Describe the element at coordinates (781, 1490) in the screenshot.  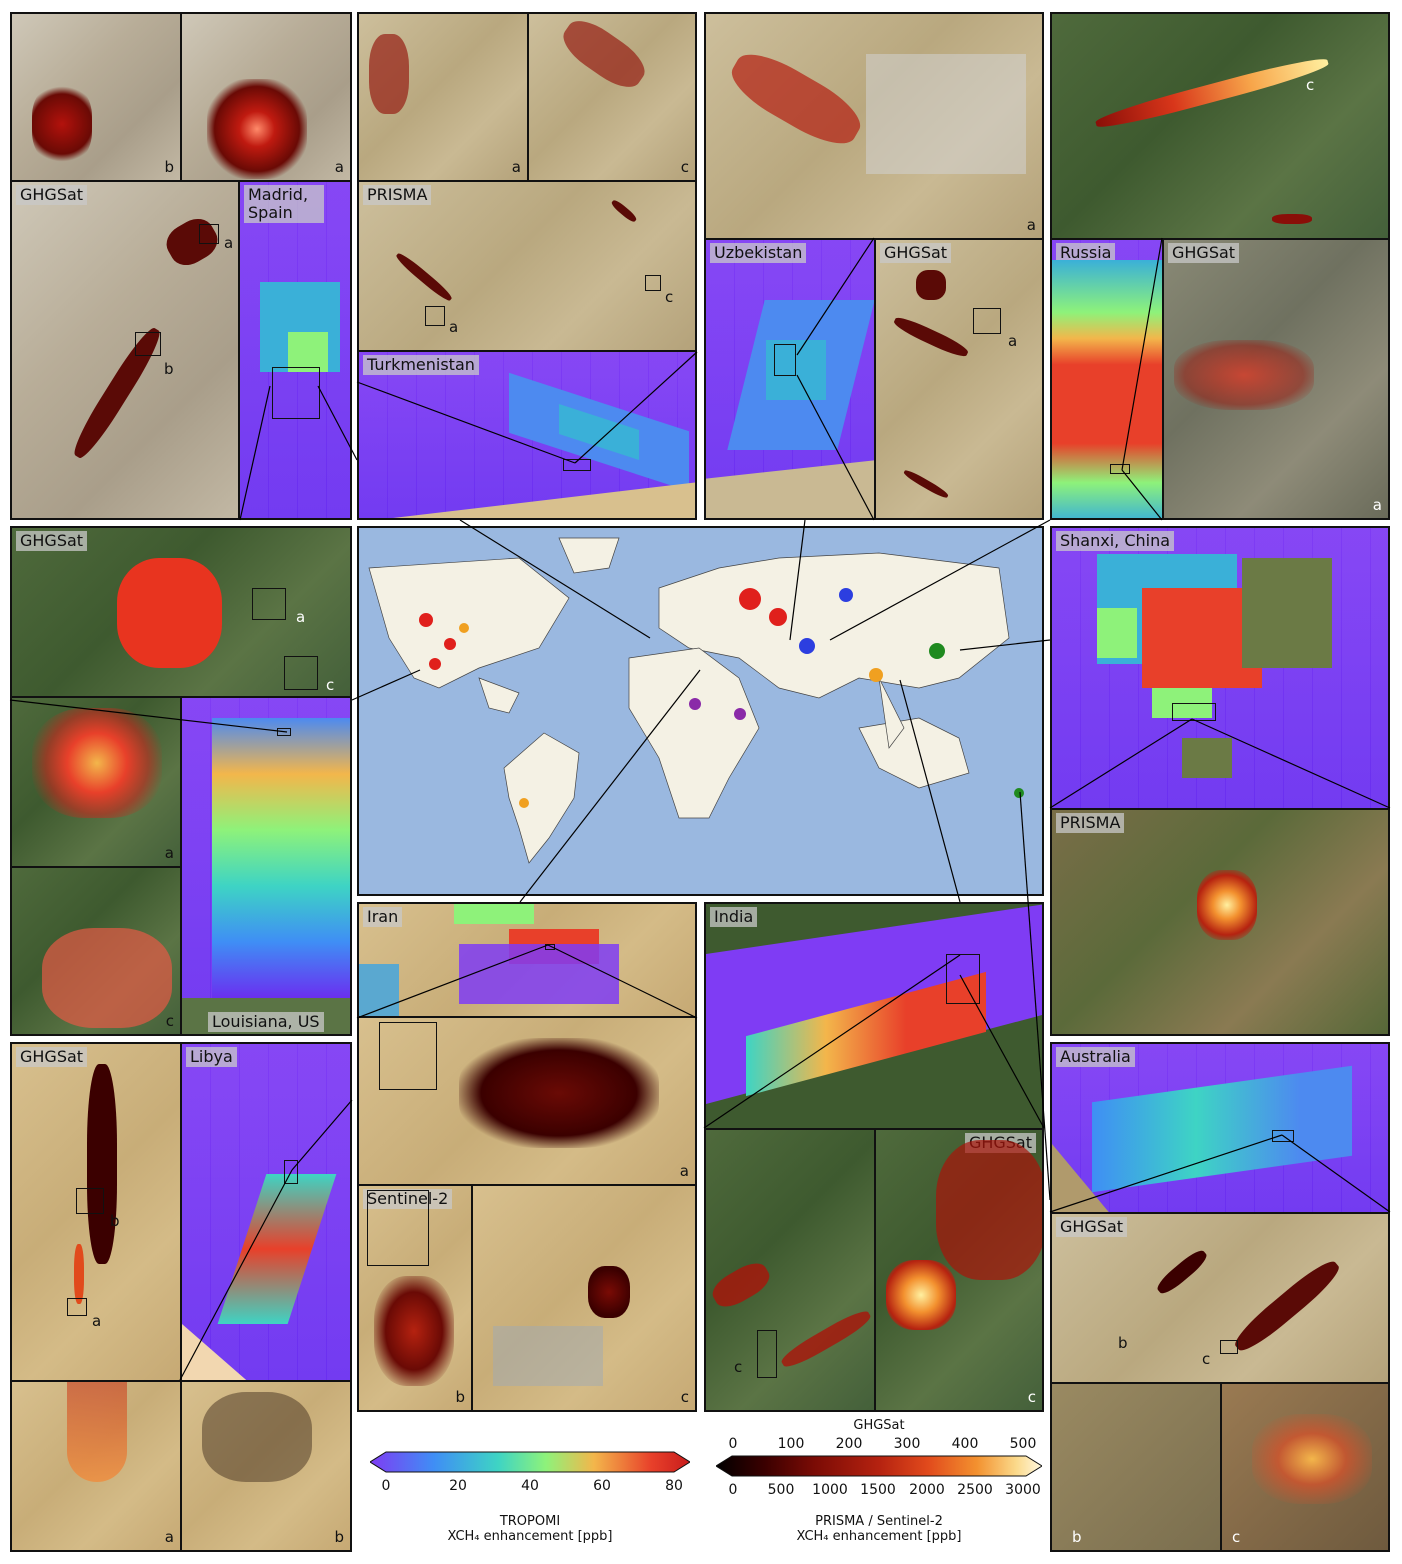
I see `ghgsat-bottom-tick: 500` at that location.